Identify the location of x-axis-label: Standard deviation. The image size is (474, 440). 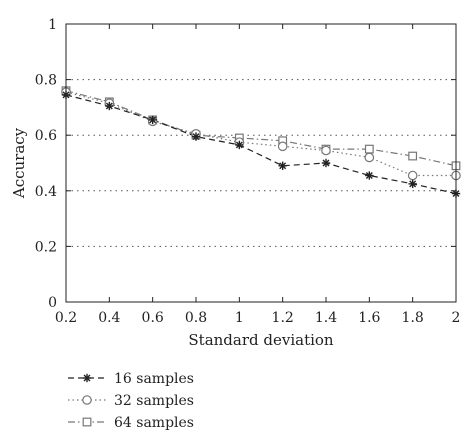
(261, 340).